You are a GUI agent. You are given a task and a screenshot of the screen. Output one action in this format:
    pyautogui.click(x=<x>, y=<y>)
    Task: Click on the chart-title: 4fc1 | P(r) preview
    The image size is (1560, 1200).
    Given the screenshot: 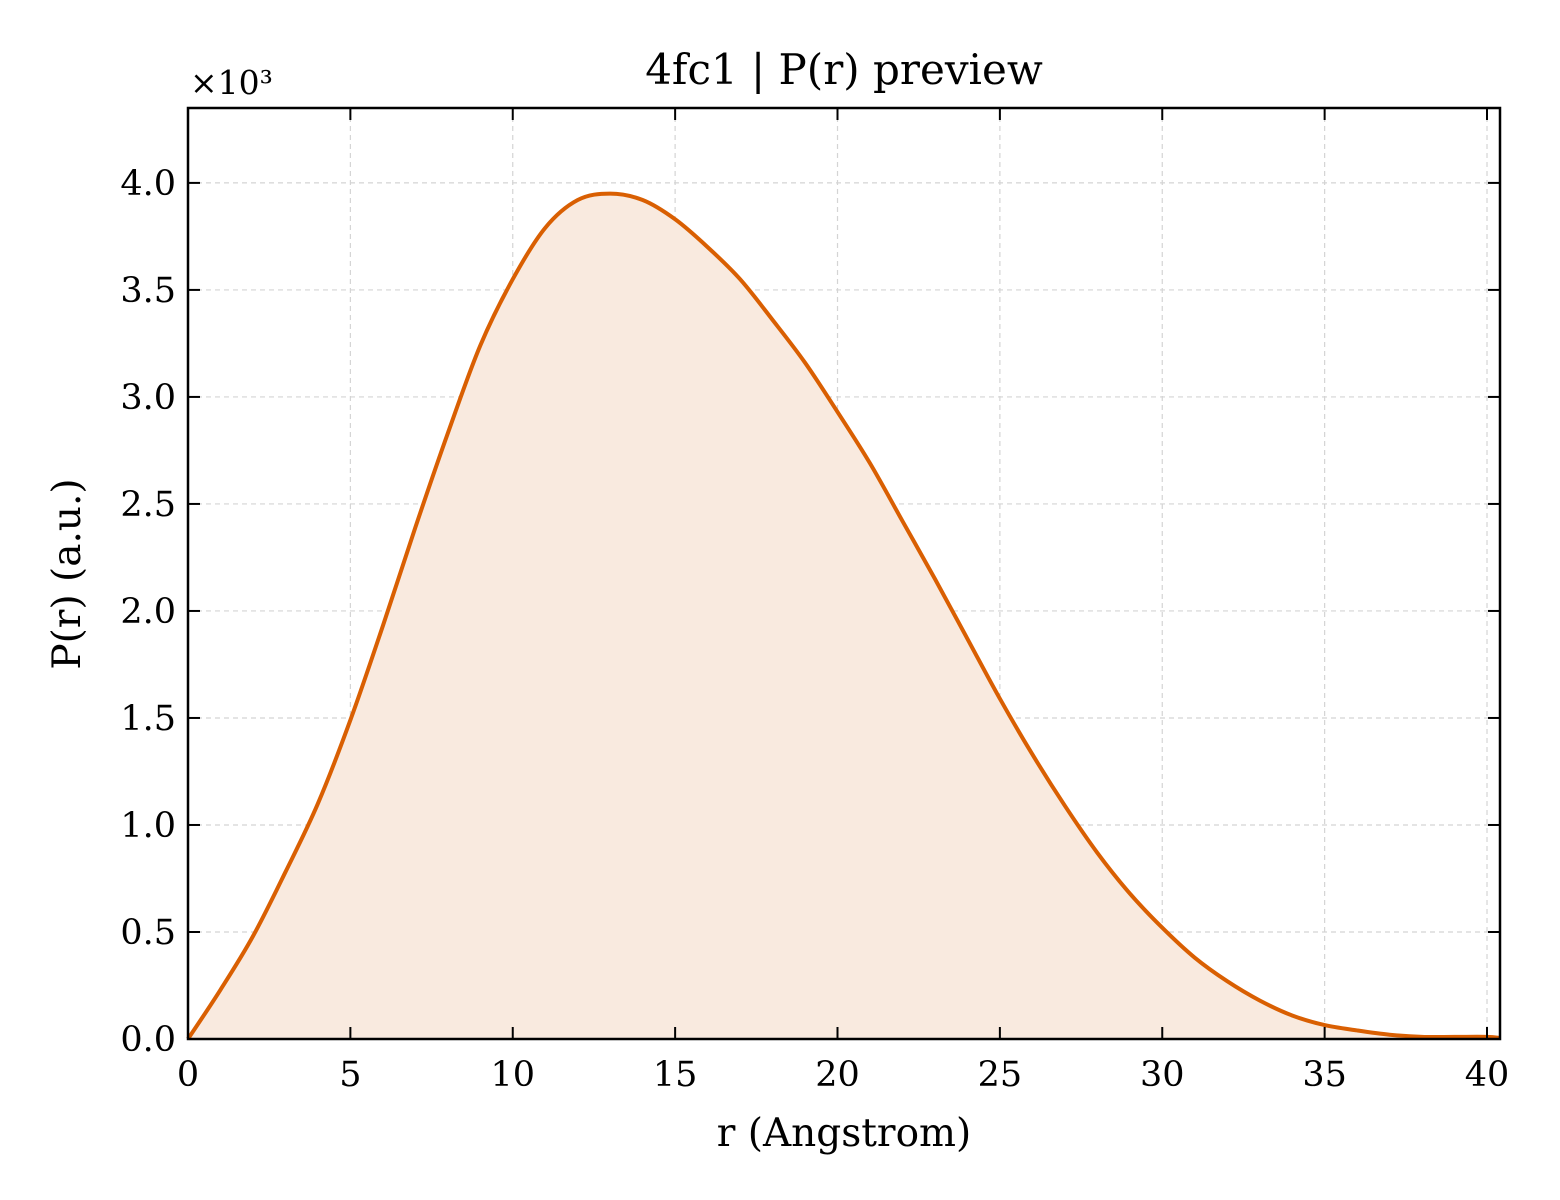 What is the action you would take?
    pyautogui.click(x=844, y=69)
    